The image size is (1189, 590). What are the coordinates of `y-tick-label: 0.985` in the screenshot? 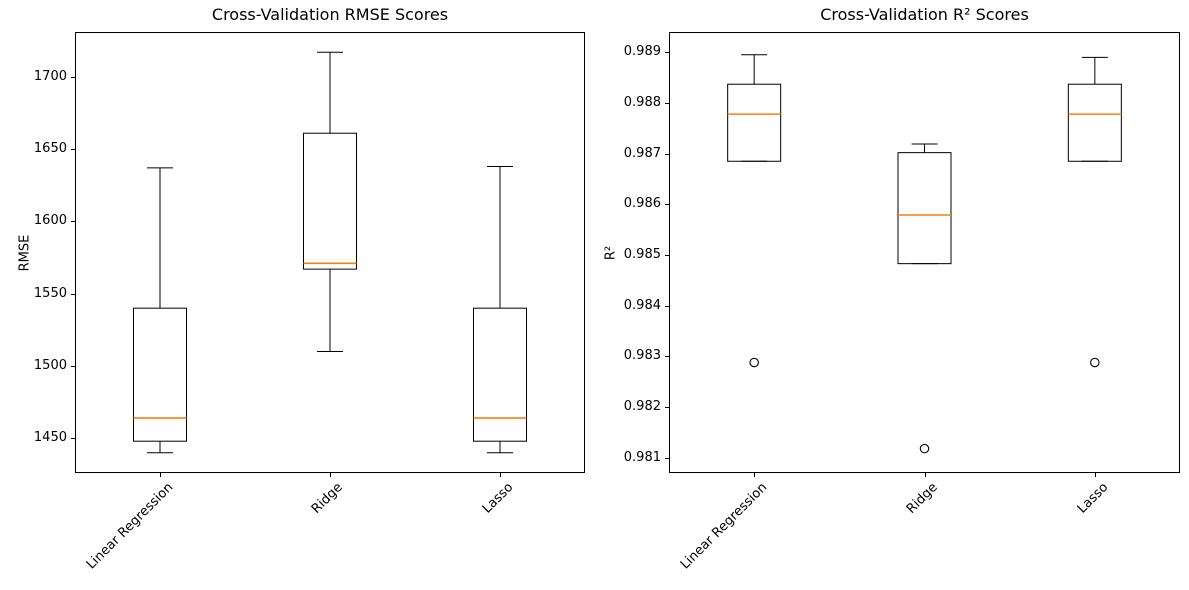 It's located at (642, 254).